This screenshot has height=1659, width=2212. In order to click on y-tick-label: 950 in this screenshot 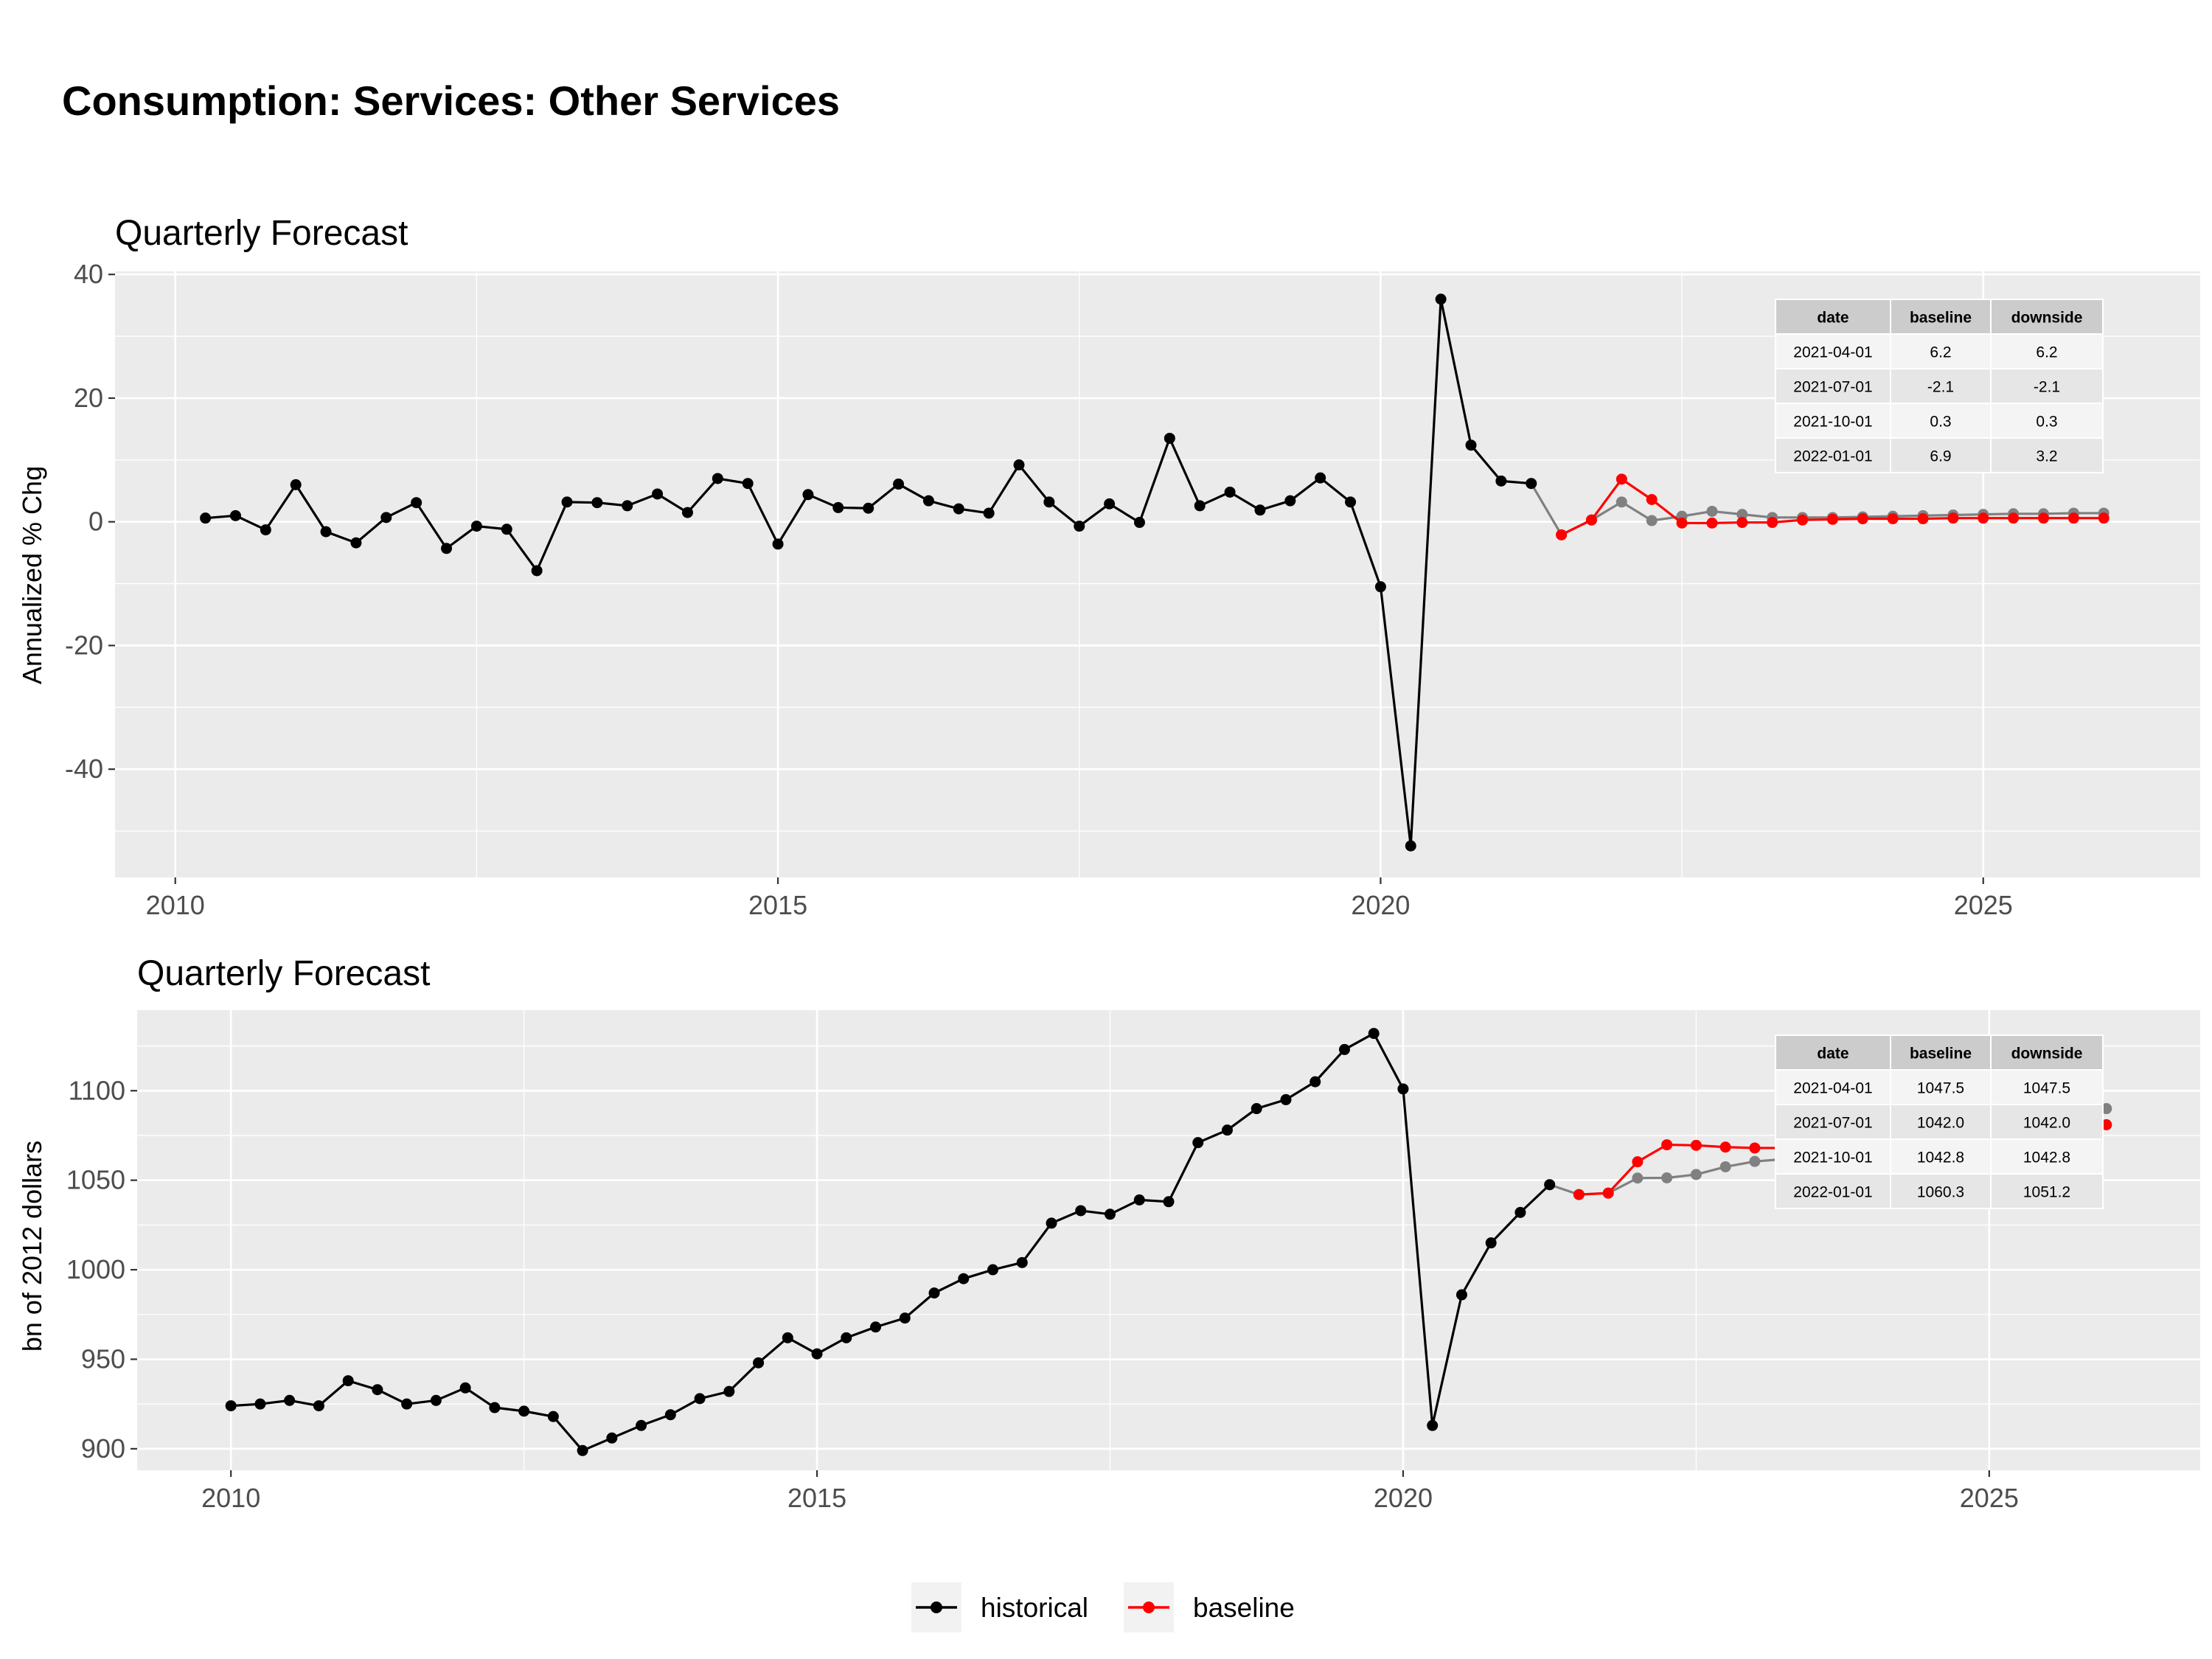, I will do `click(103, 1358)`.